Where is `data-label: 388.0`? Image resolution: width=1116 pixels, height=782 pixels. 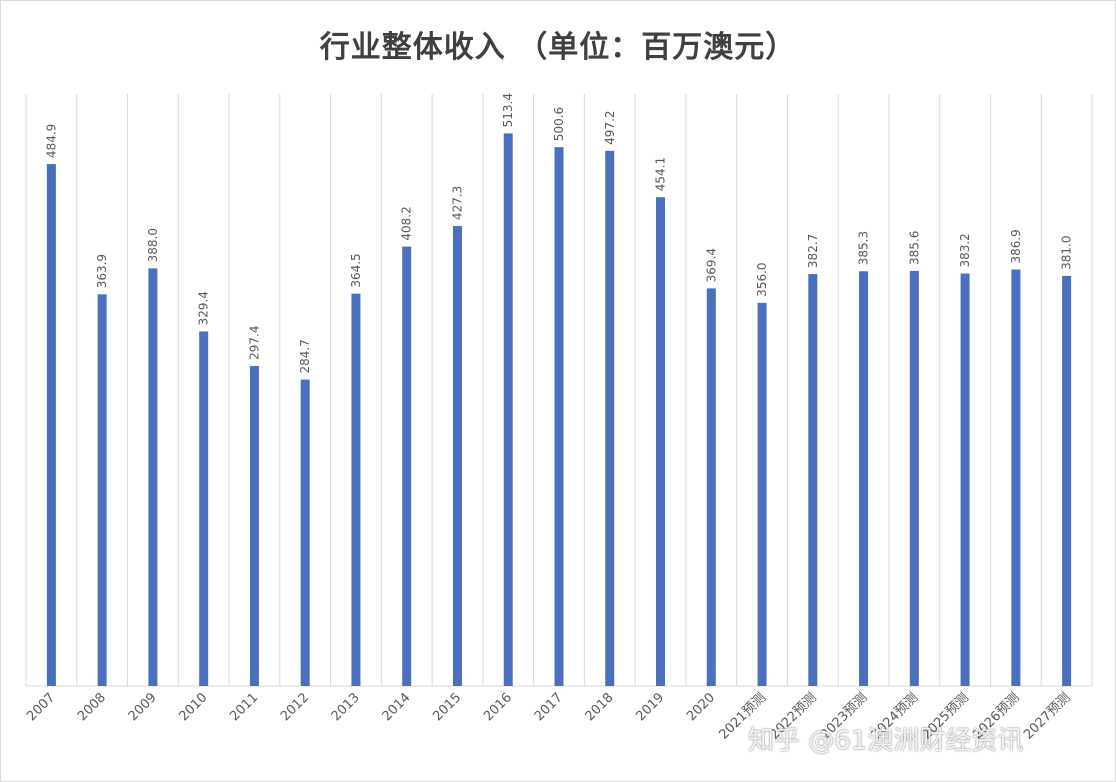 data-label: 388.0 is located at coordinates (153, 245).